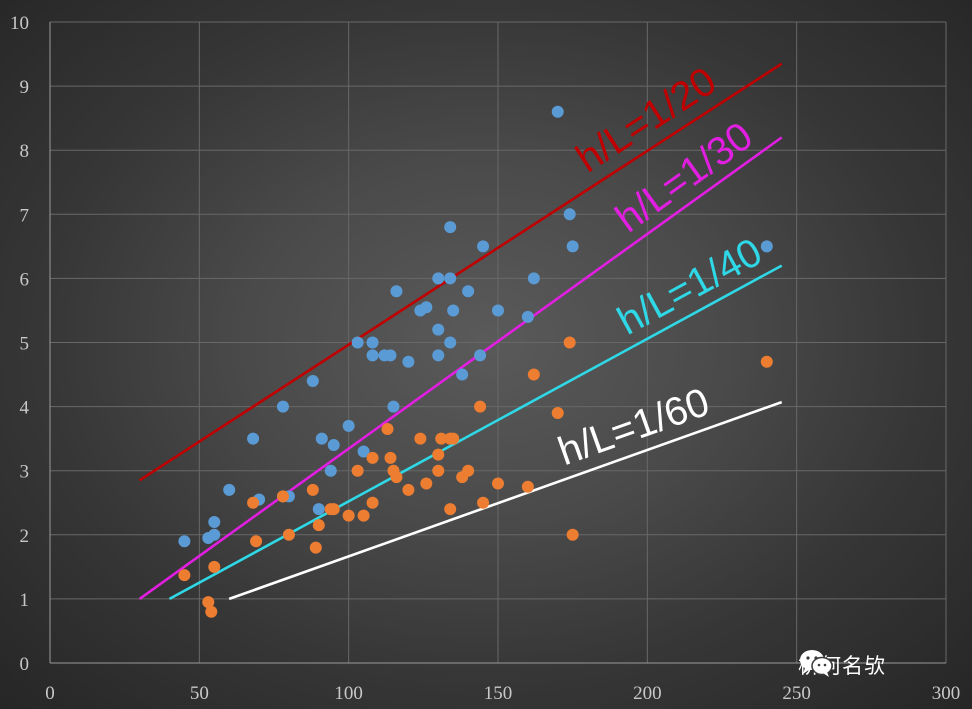 The width and height of the screenshot is (972, 709). I want to click on watermark: 桥何名欤, so click(842, 665).